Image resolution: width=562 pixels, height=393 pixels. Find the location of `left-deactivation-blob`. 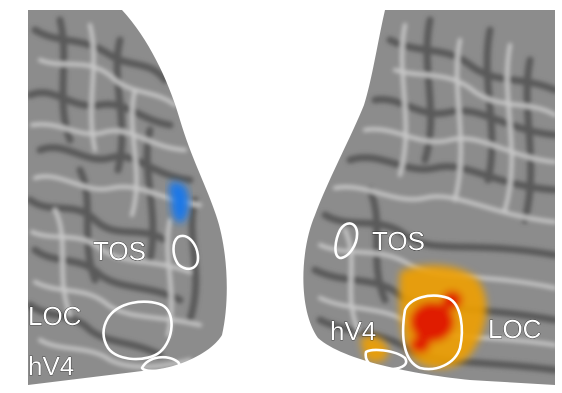

left-deactivation-blob is located at coordinates (179, 202).